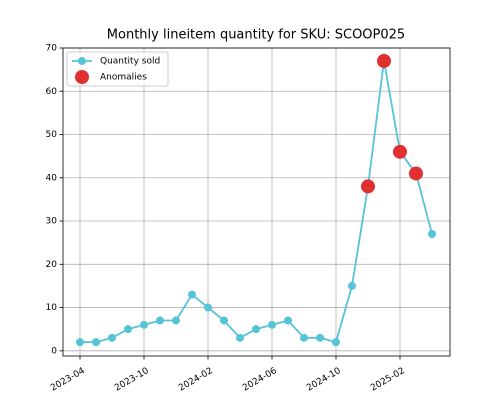  I want to click on y-tick-label: 30, so click(52, 222).